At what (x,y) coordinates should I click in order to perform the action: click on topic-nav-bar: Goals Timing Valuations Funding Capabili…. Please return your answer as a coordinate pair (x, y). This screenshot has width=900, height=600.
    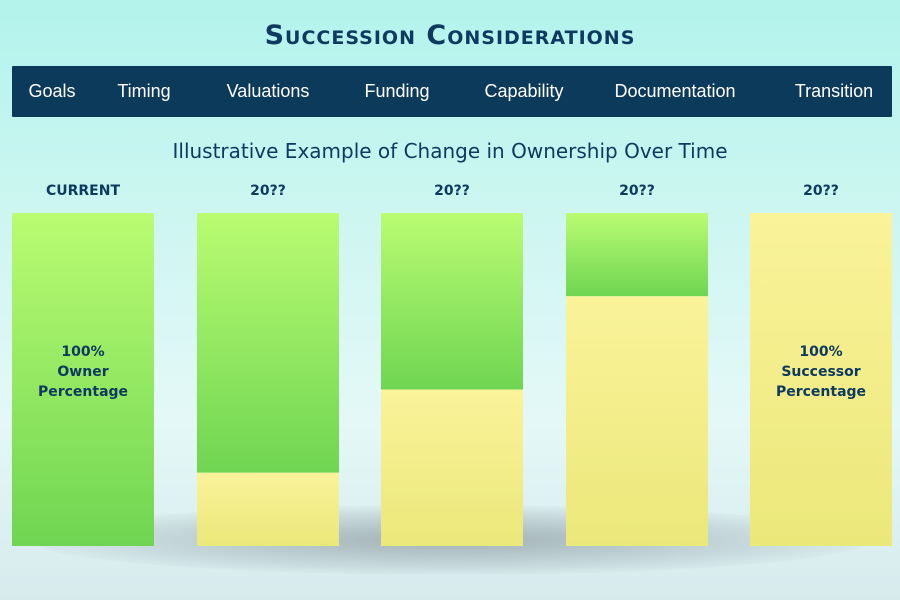
    Looking at the image, I should click on (452, 91).